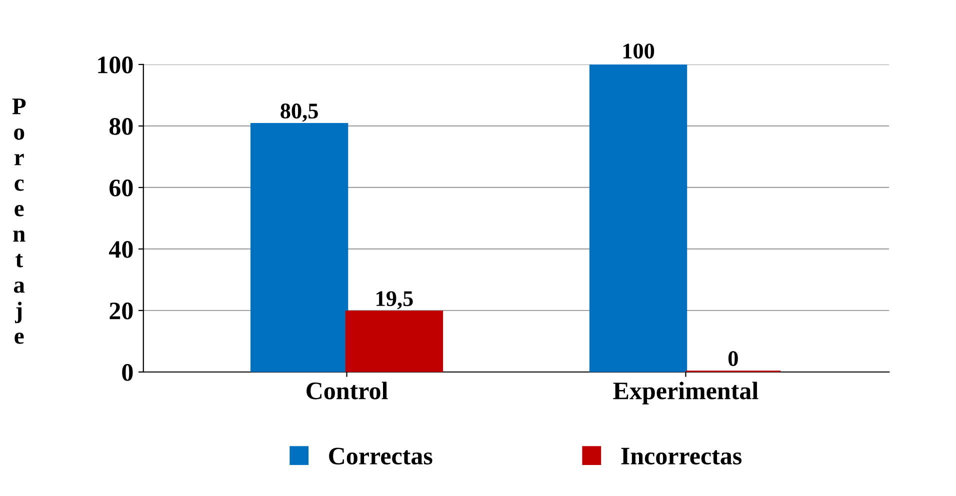 The image size is (956, 496). What do you see at coordinates (733, 358) in the screenshot?
I see `data-label: 0` at bounding box center [733, 358].